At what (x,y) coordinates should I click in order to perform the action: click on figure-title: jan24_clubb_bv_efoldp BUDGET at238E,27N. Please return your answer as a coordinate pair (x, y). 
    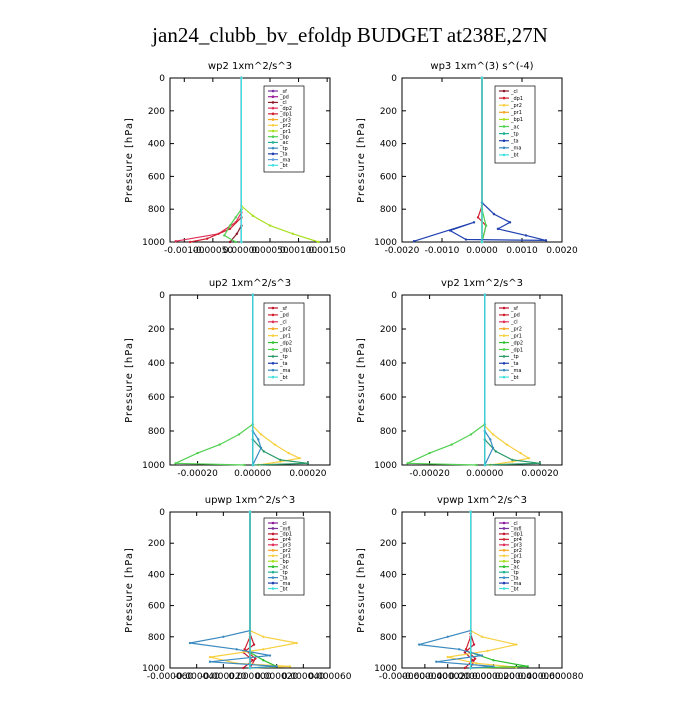
    Looking at the image, I should click on (349, 35).